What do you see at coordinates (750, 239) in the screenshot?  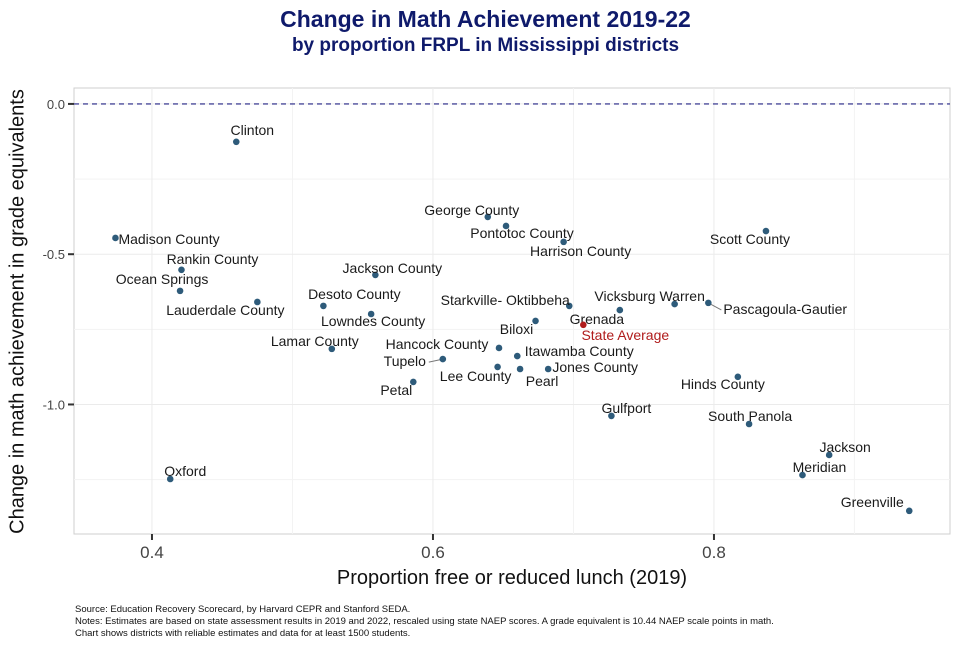 I see `data-label: Scott County` at bounding box center [750, 239].